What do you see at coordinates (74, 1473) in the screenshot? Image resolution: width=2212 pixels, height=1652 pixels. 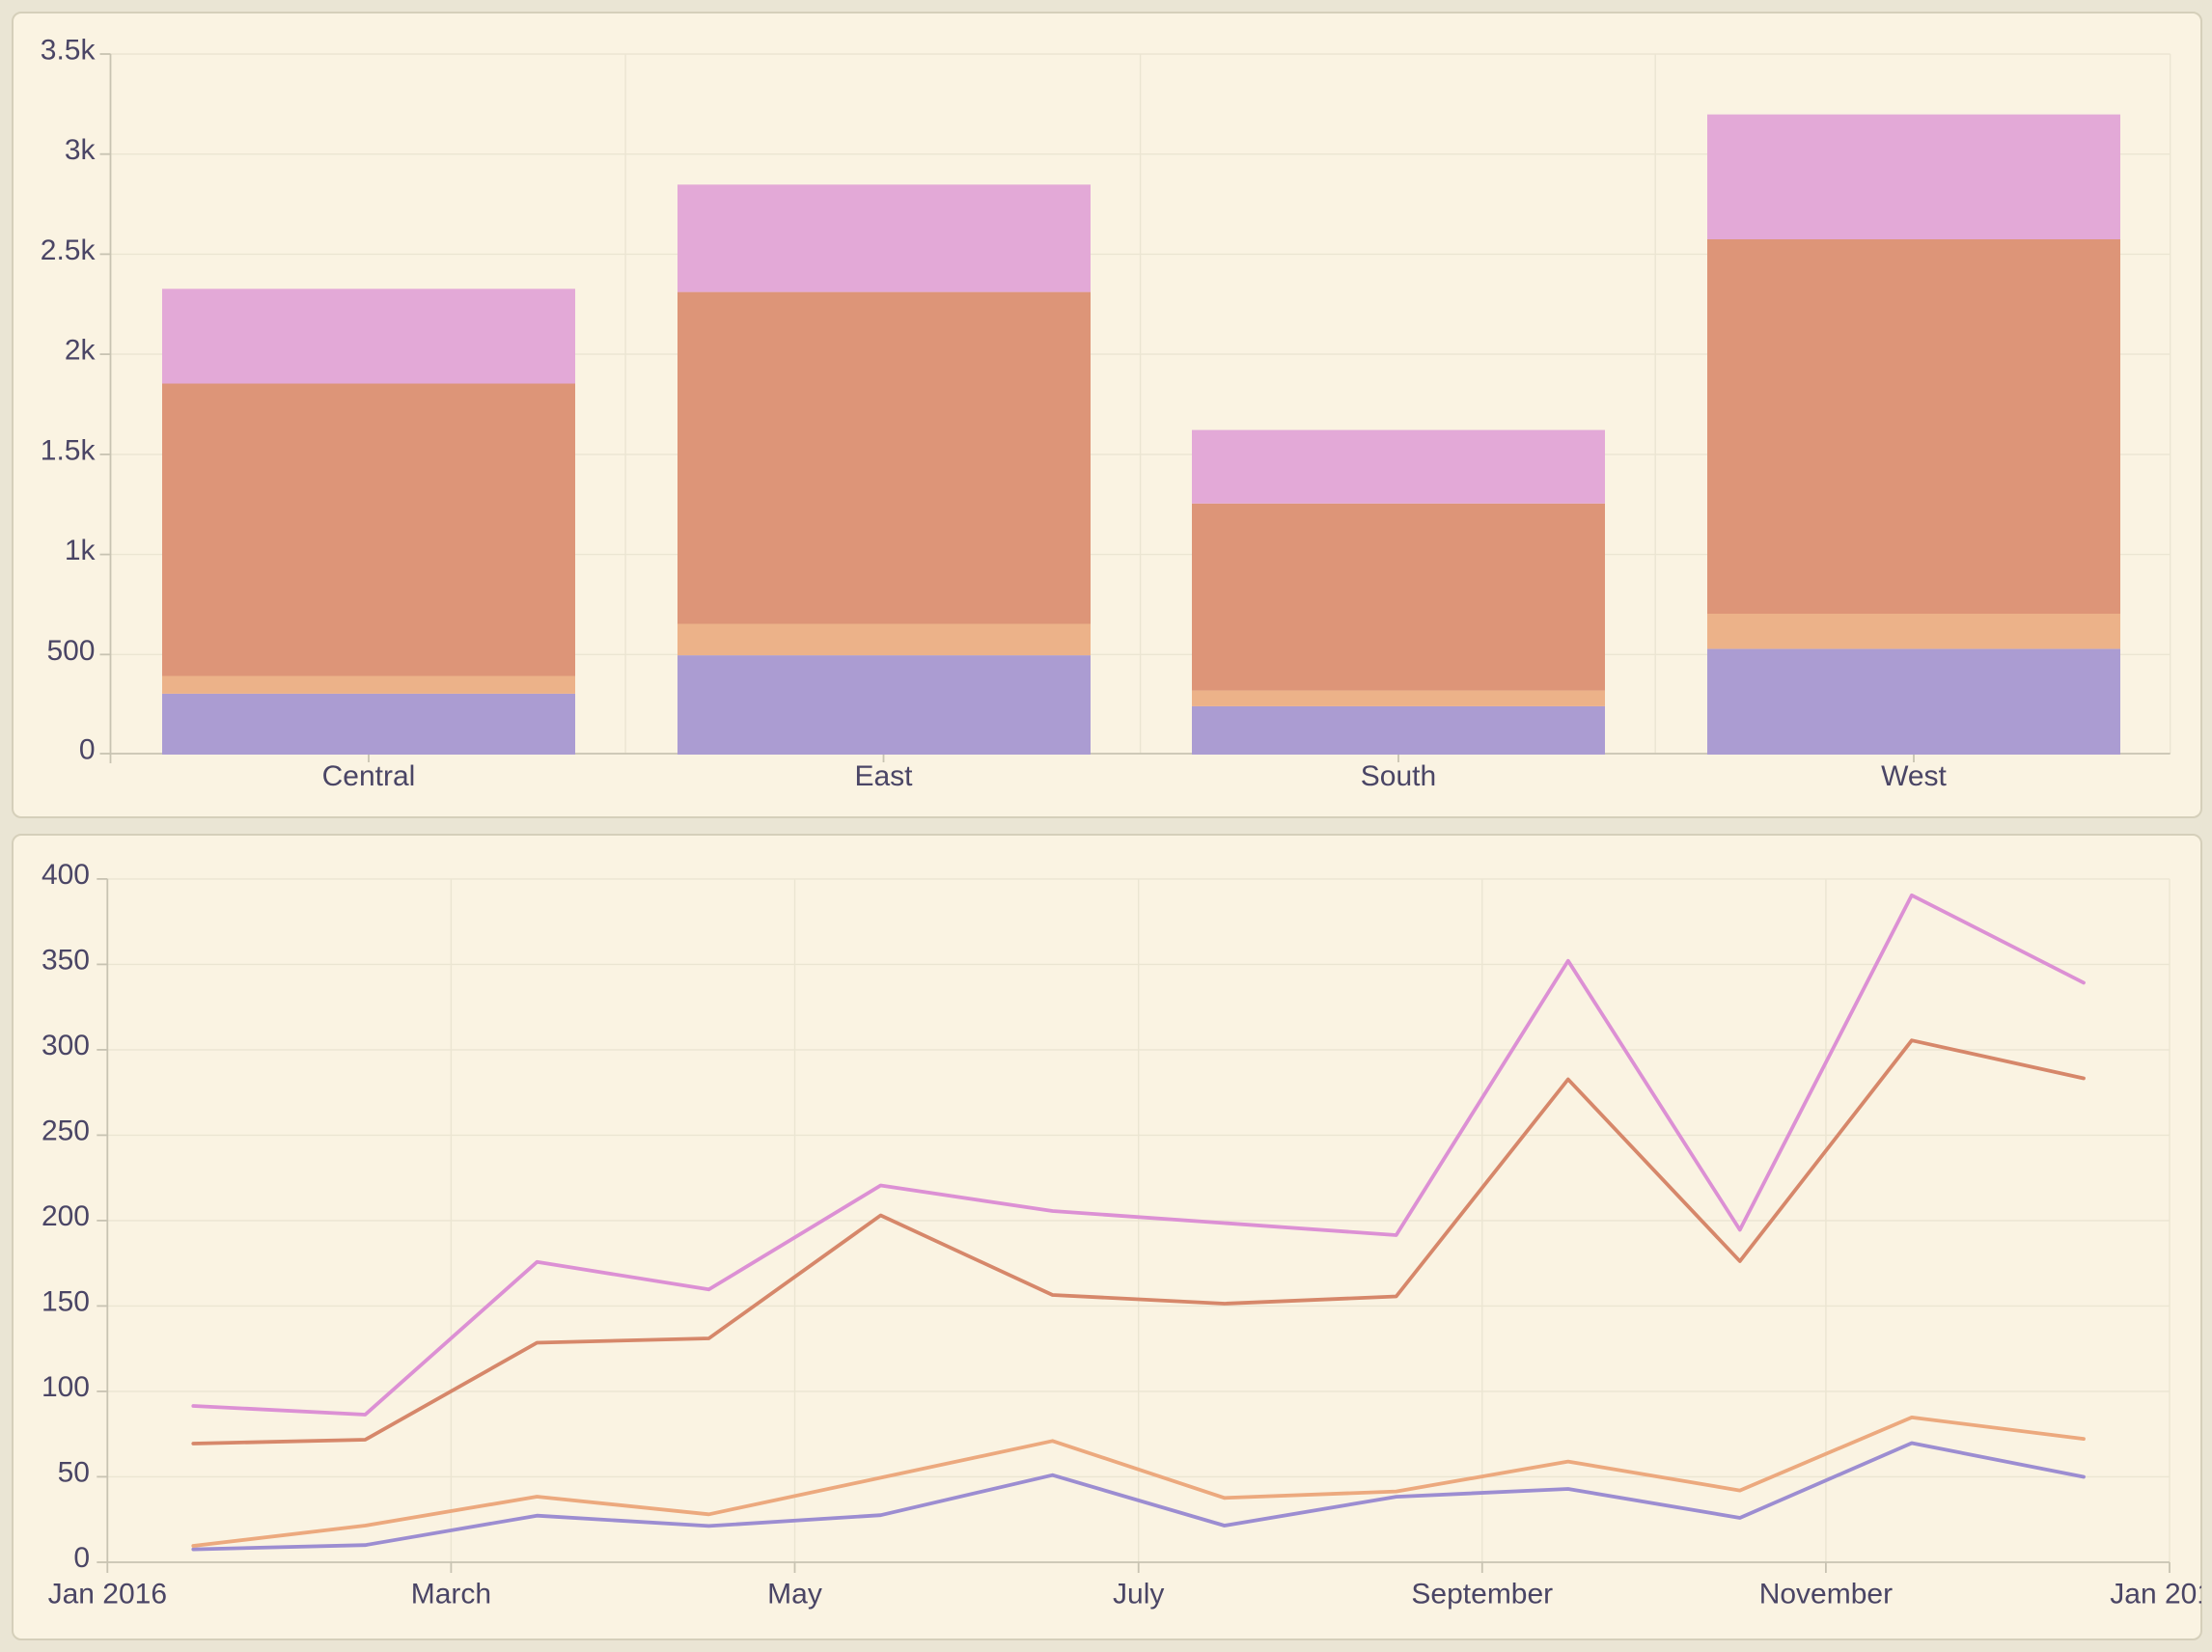 I see `svg-text: 50` at bounding box center [74, 1473].